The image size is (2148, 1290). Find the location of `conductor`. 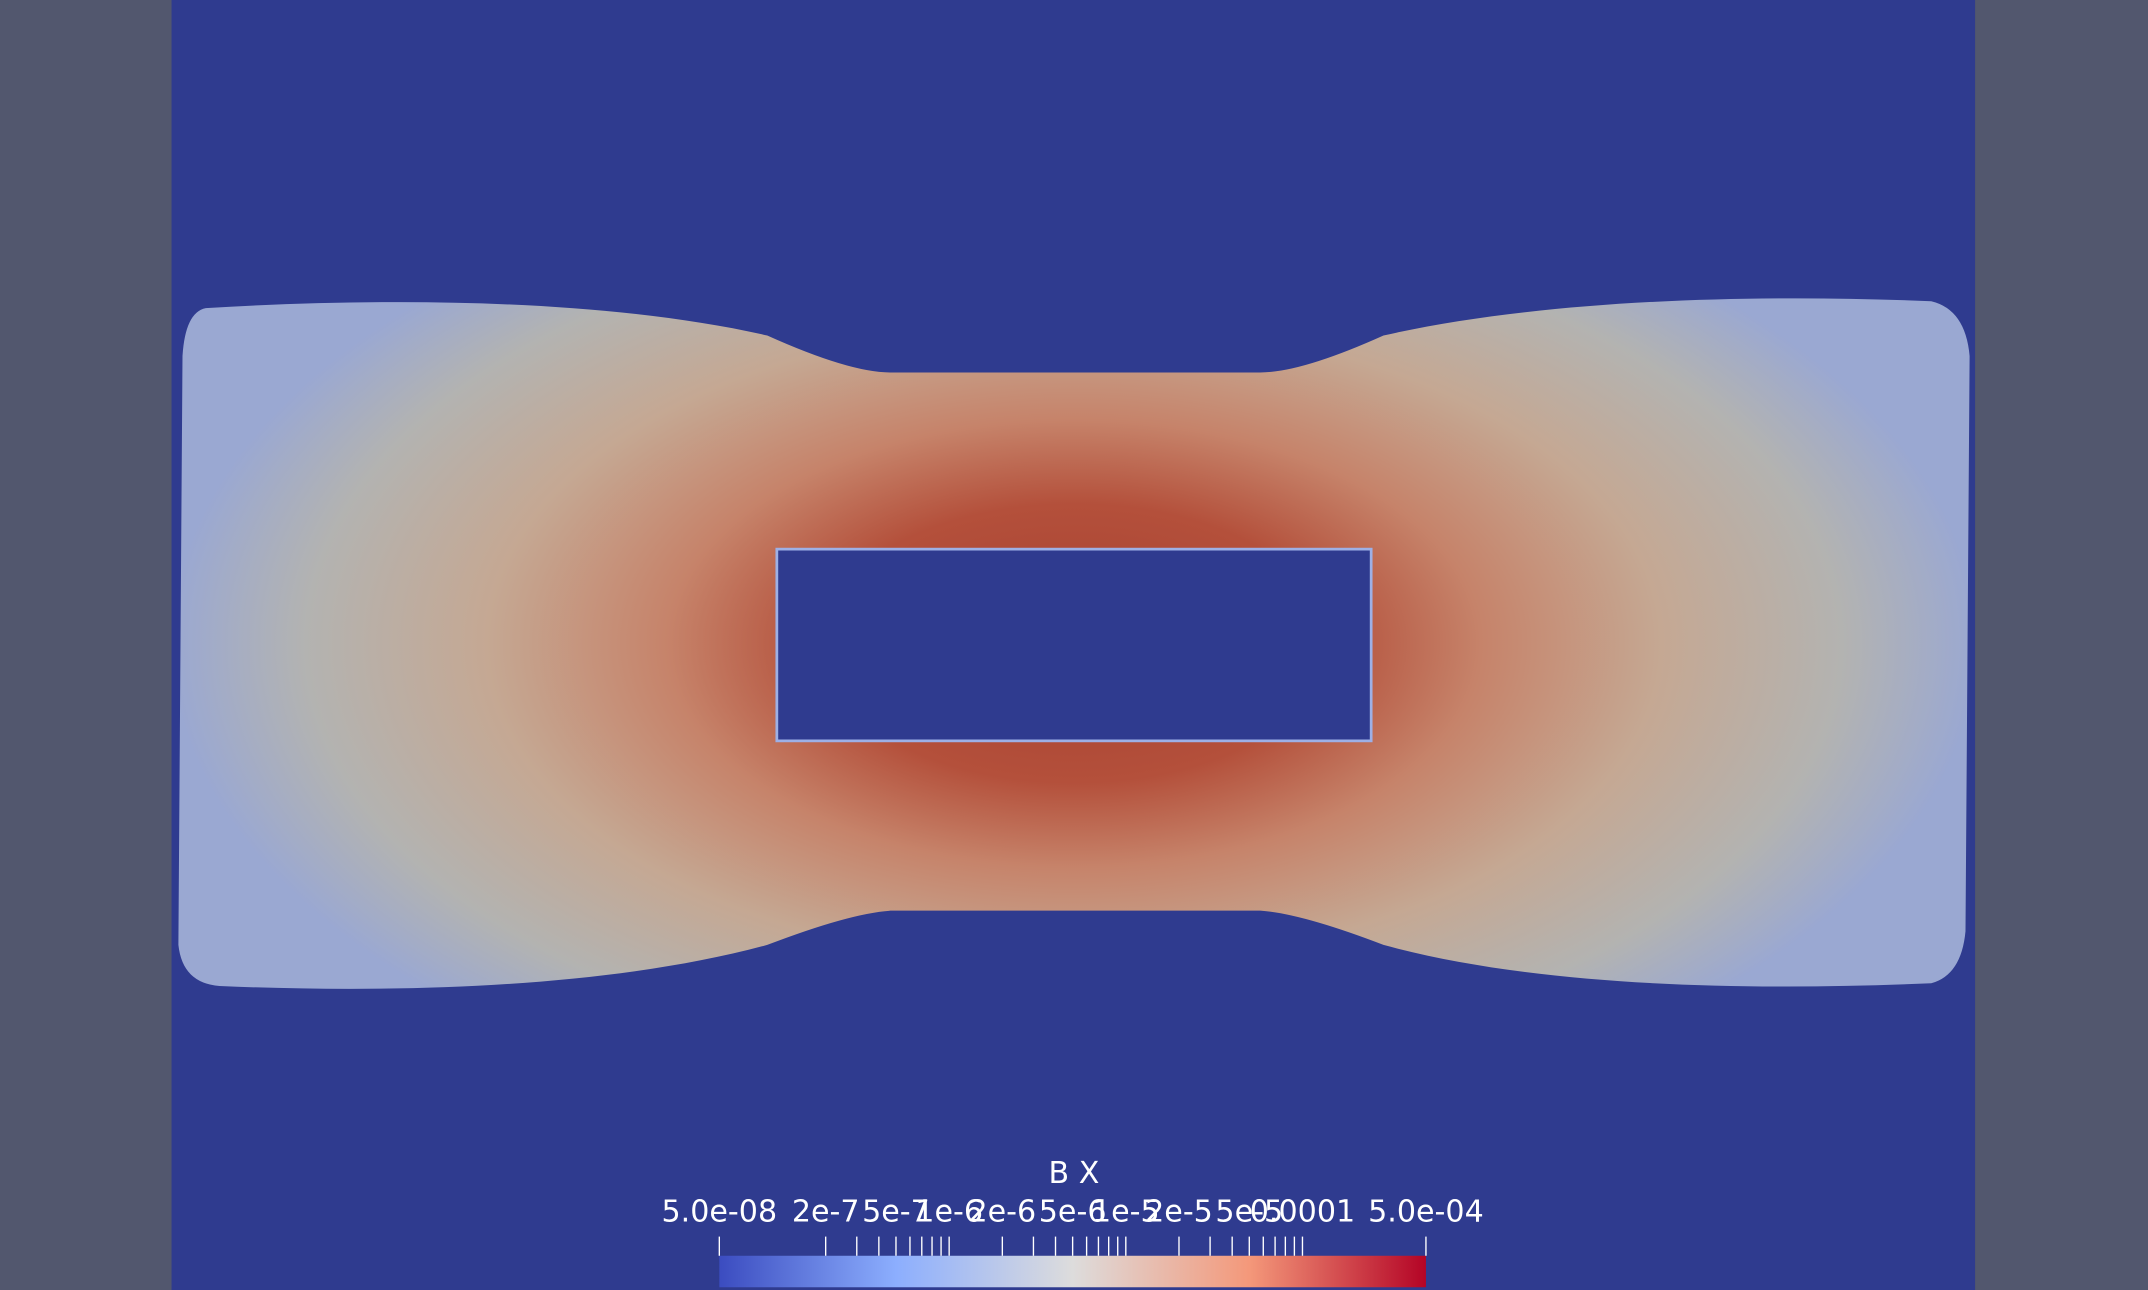

conductor is located at coordinates (1074, 645).